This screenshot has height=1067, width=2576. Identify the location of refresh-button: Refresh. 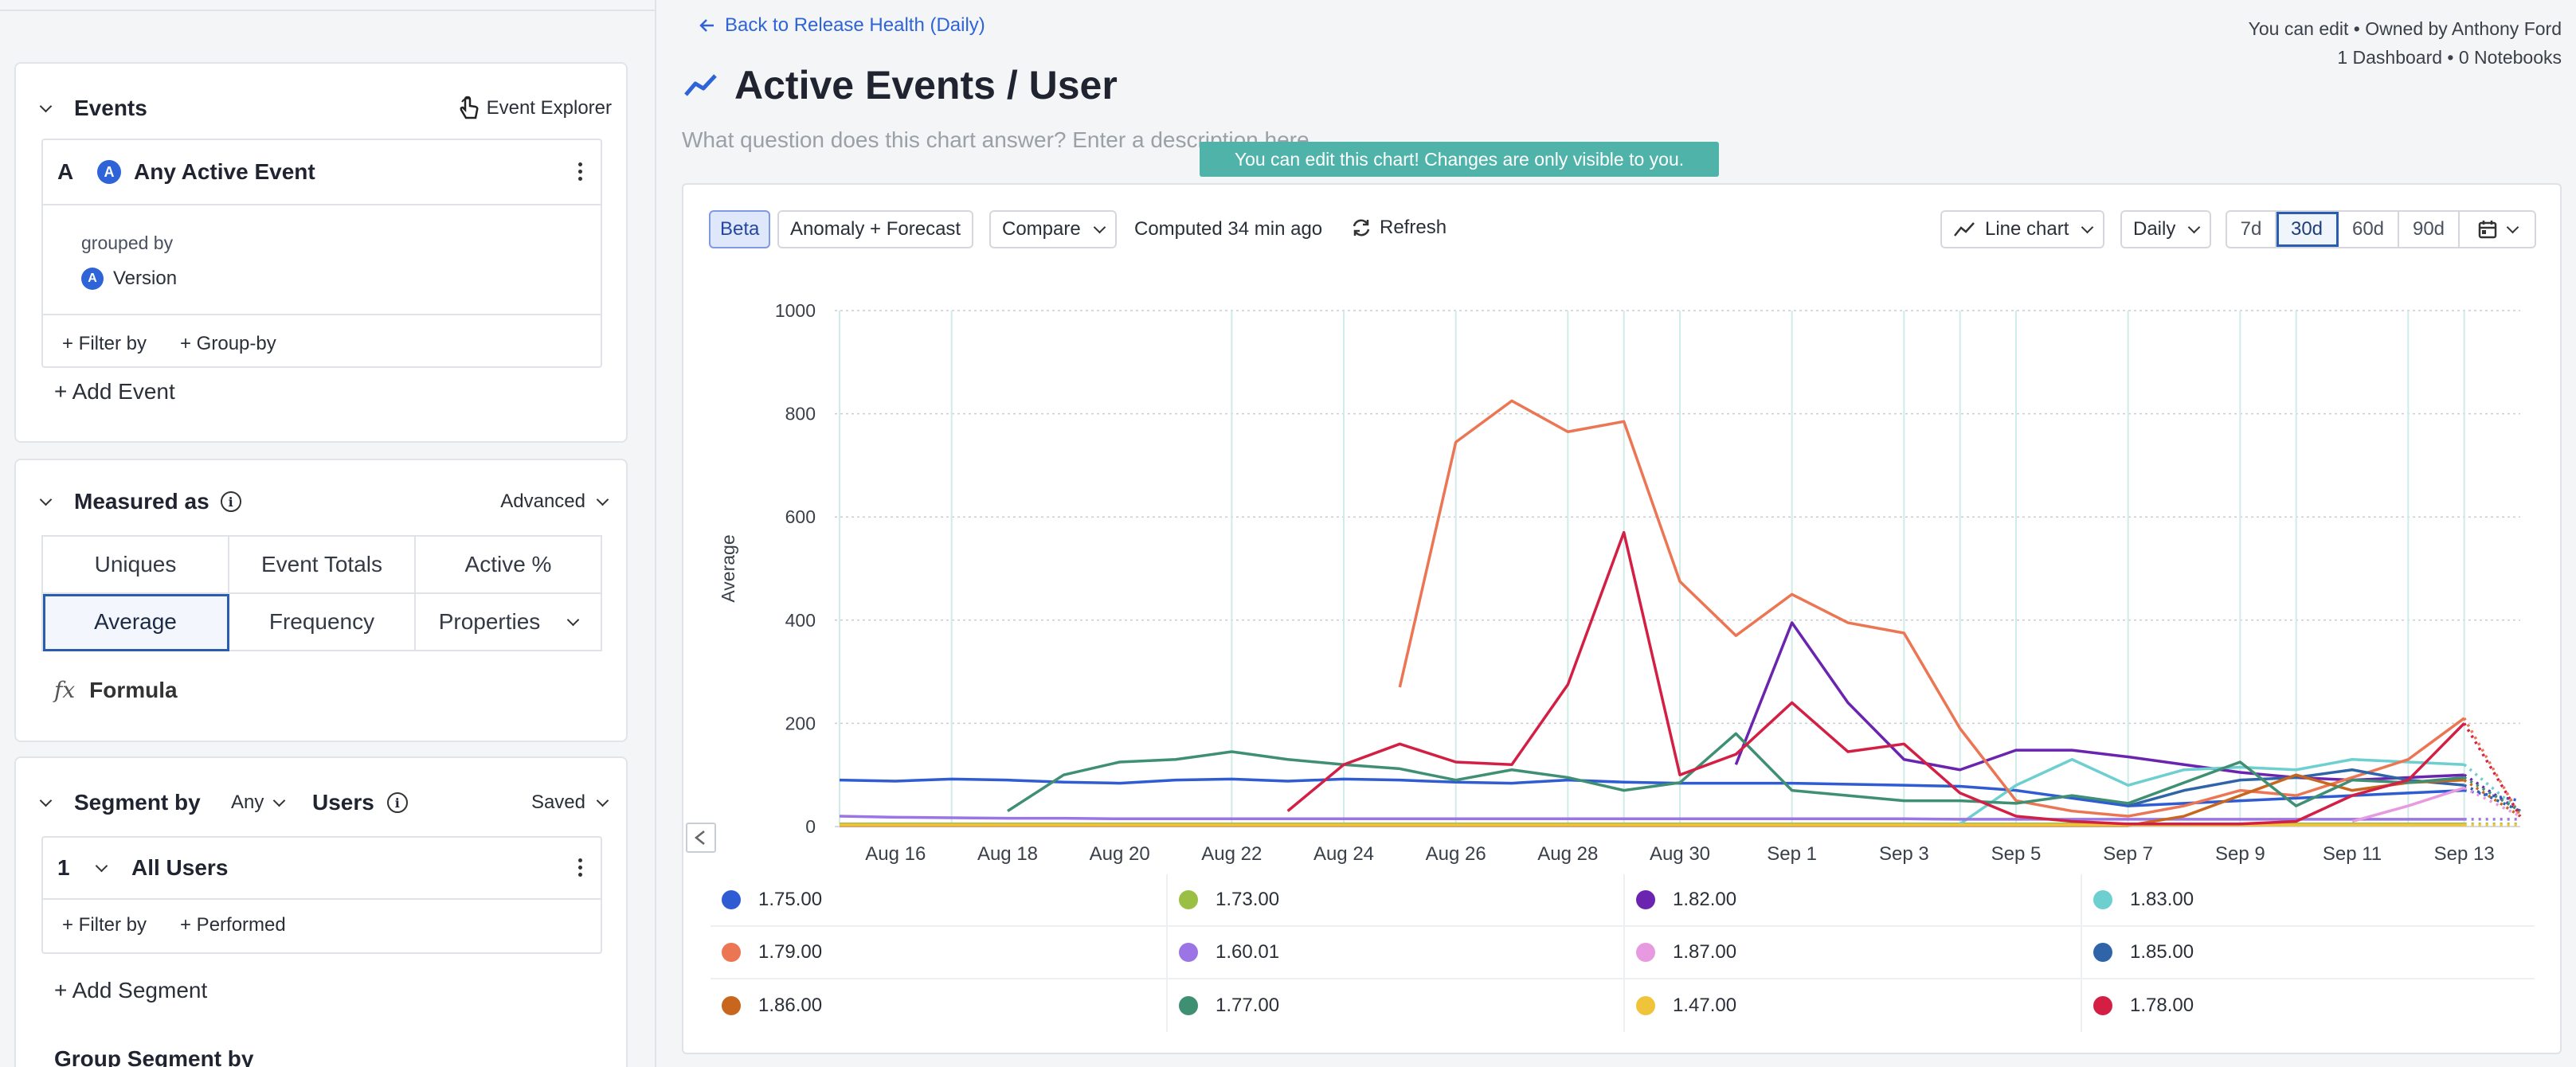
(1399, 228).